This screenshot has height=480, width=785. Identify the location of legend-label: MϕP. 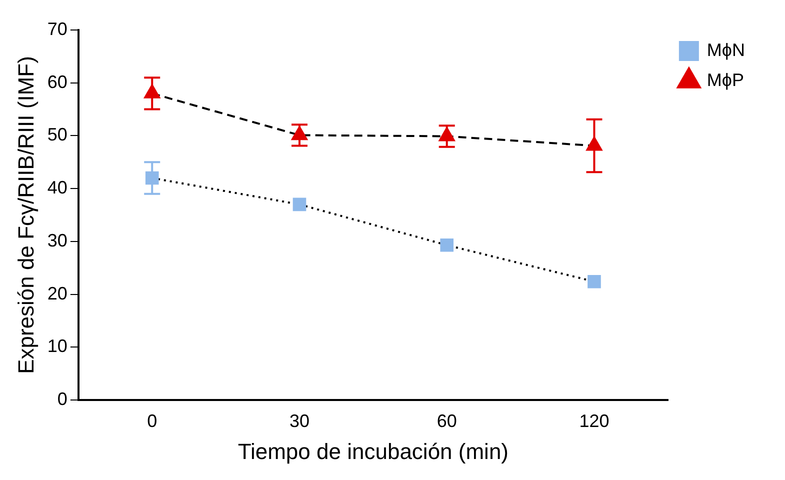
(725, 80).